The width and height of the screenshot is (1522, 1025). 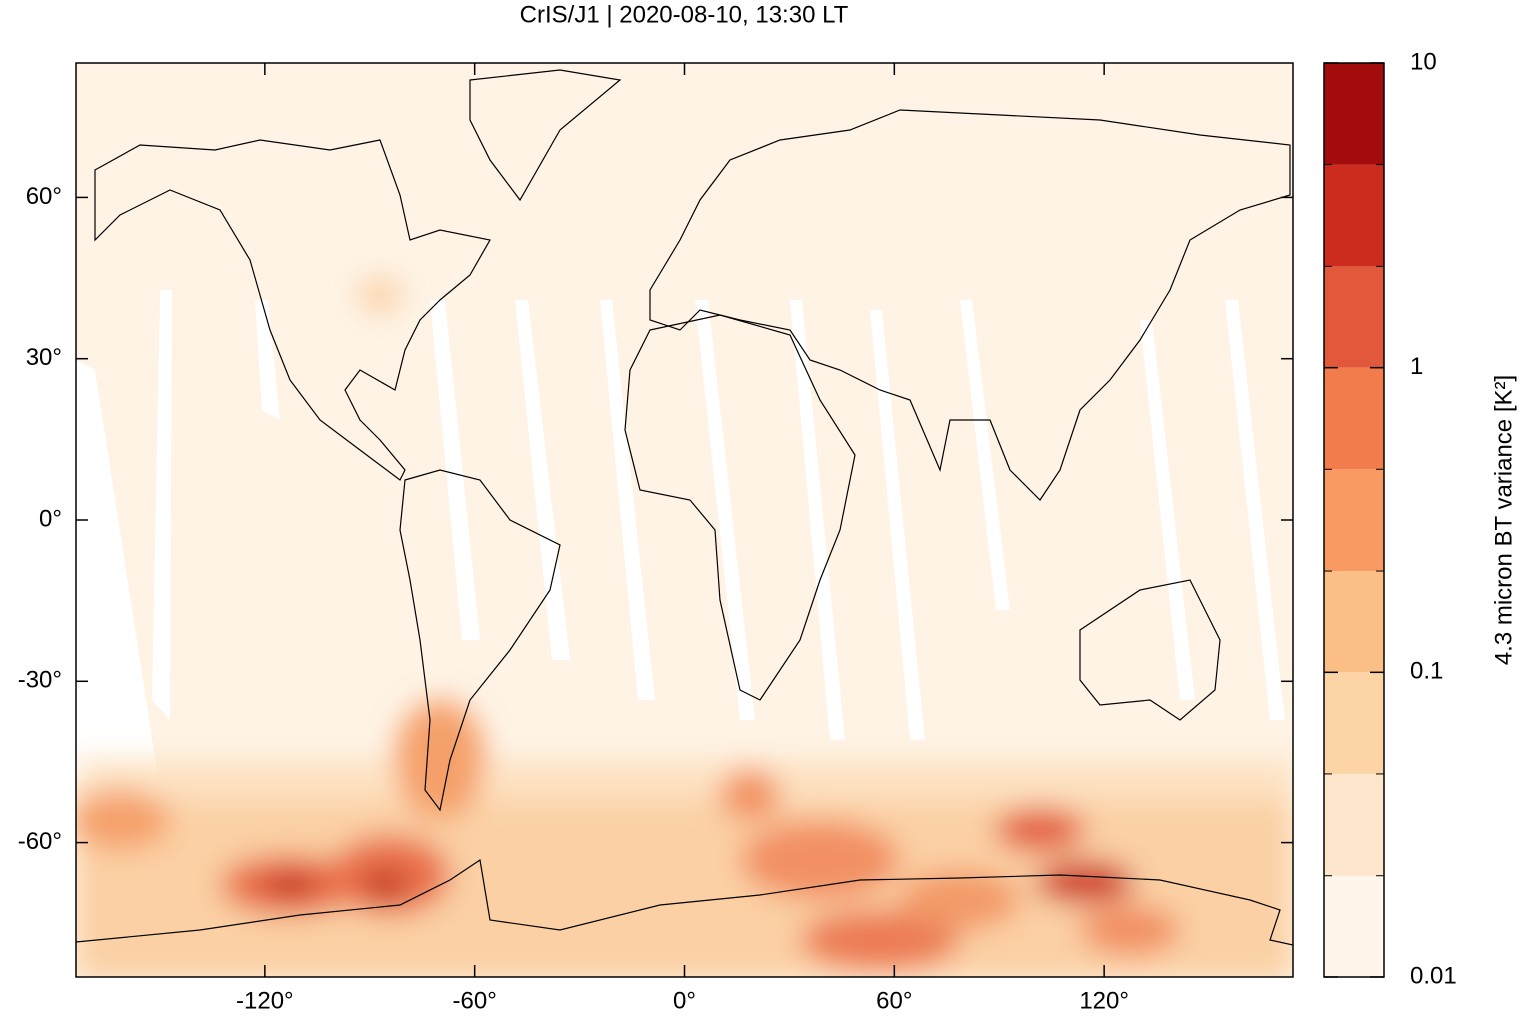 I want to click on chart-title: CrIS/J1 | 2020-08-10, 13:30 LT, so click(x=684, y=14).